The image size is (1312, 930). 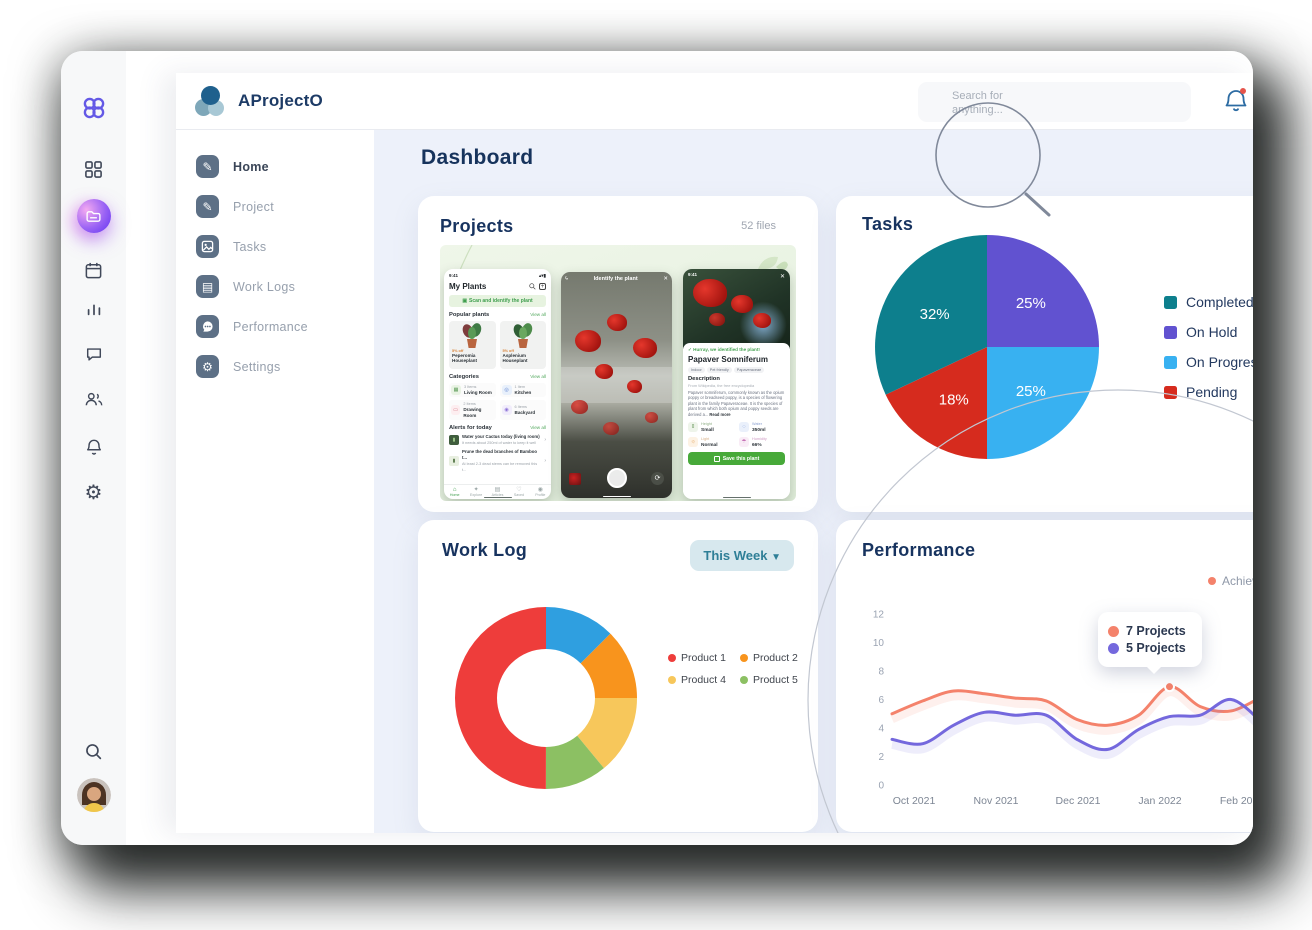 What do you see at coordinates (280, 100) in the screenshot?
I see `app-name: AProjectO` at bounding box center [280, 100].